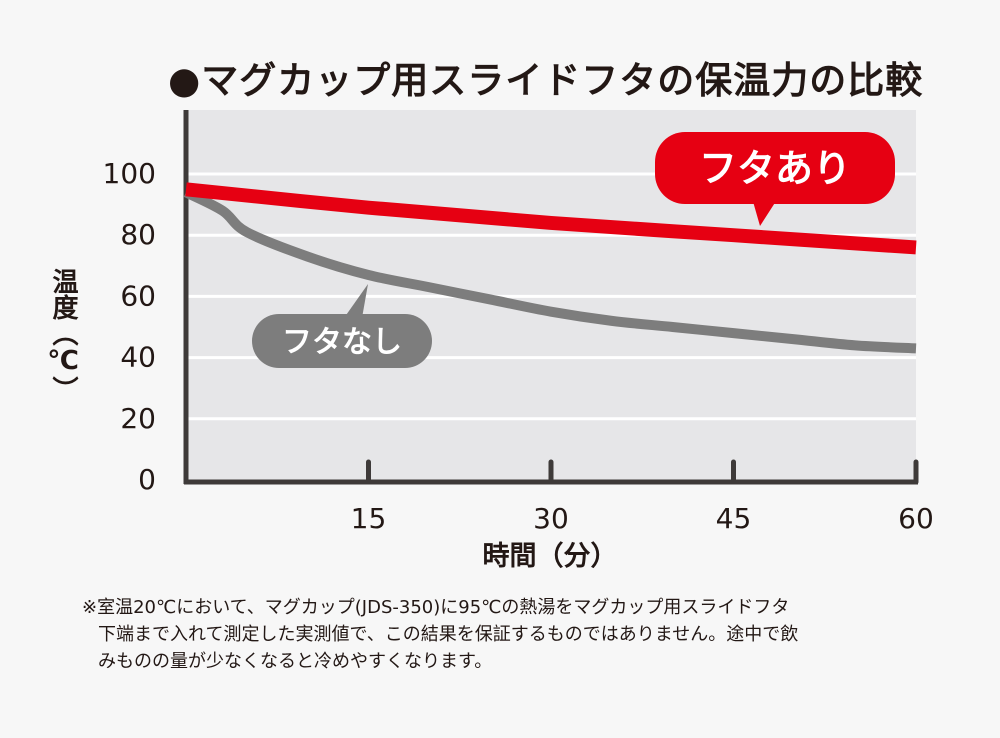  I want to click on chart-title: ●マグカップ用スライドフタの保温力の比較, so click(546, 80).